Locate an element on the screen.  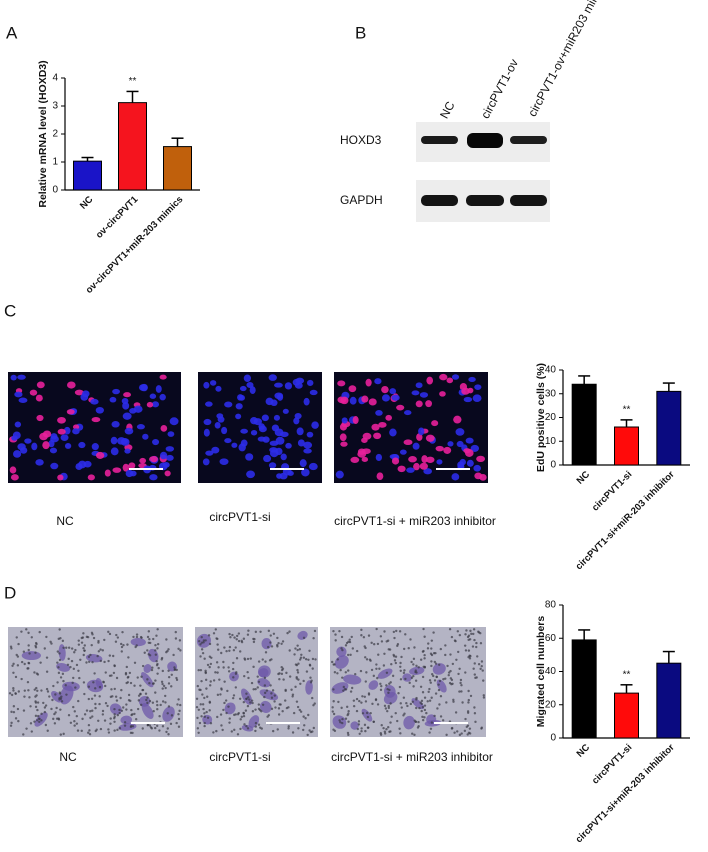
blot-row-label: GAPDH is located at coordinates (361, 200).